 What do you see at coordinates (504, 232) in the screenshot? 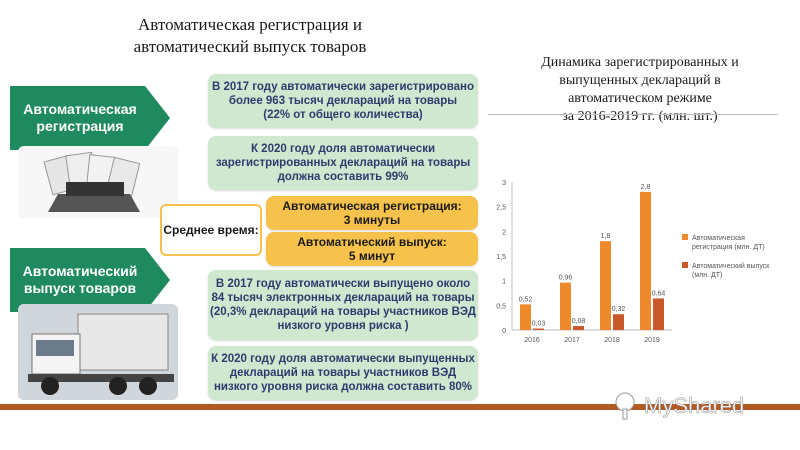
I see `y-tick-label: 2` at bounding box center [504, 232].